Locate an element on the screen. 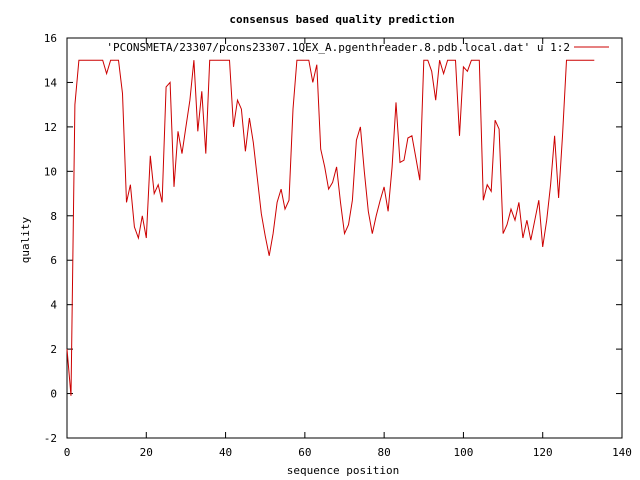 This screenshot has height=480, width=640. y-axis-label: quality is located at coordinates (25, 239).